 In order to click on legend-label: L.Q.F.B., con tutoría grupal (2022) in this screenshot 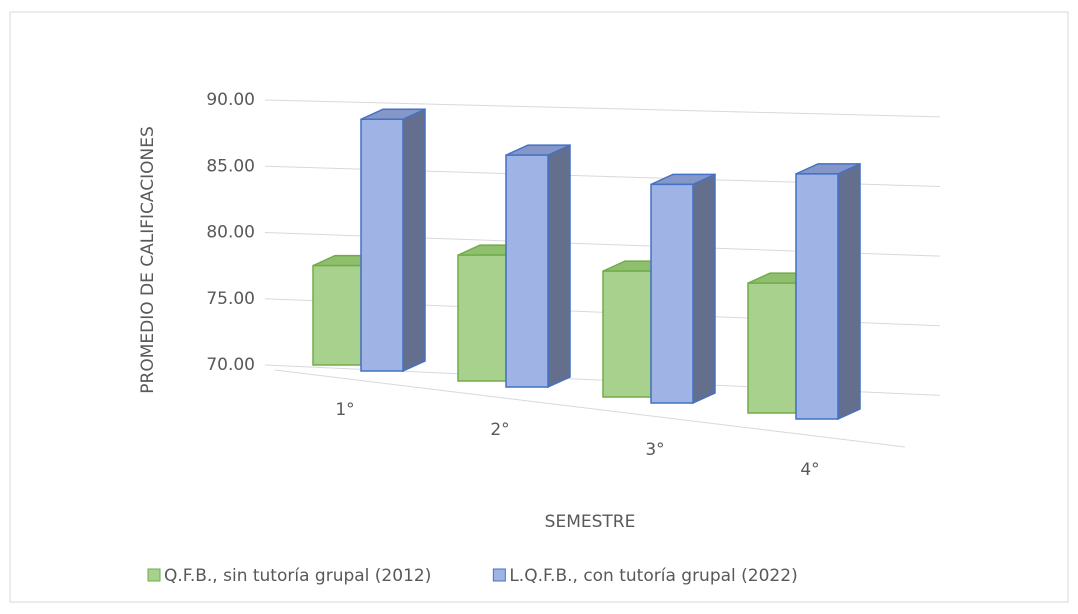, I will do `click(653, 576)`.